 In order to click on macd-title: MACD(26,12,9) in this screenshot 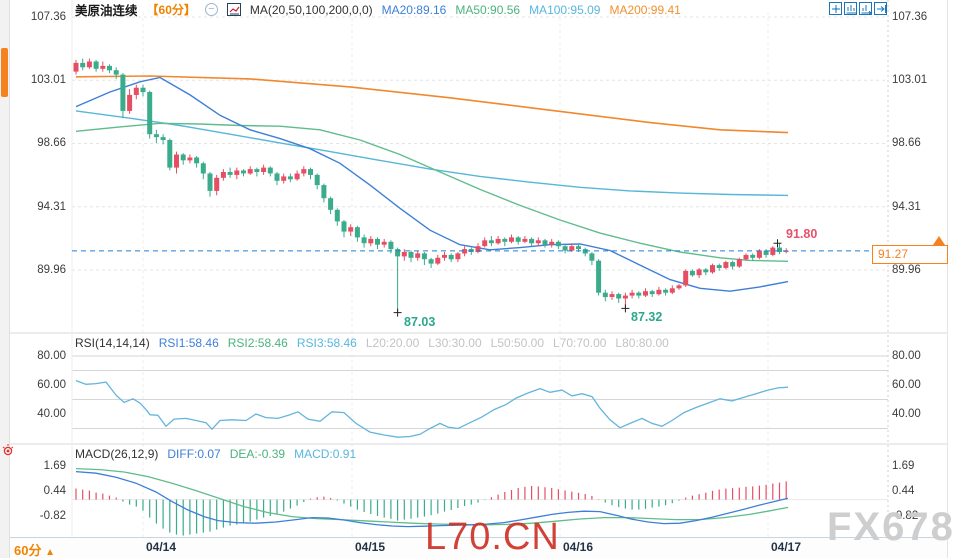, I will do `click(117, 454)`.